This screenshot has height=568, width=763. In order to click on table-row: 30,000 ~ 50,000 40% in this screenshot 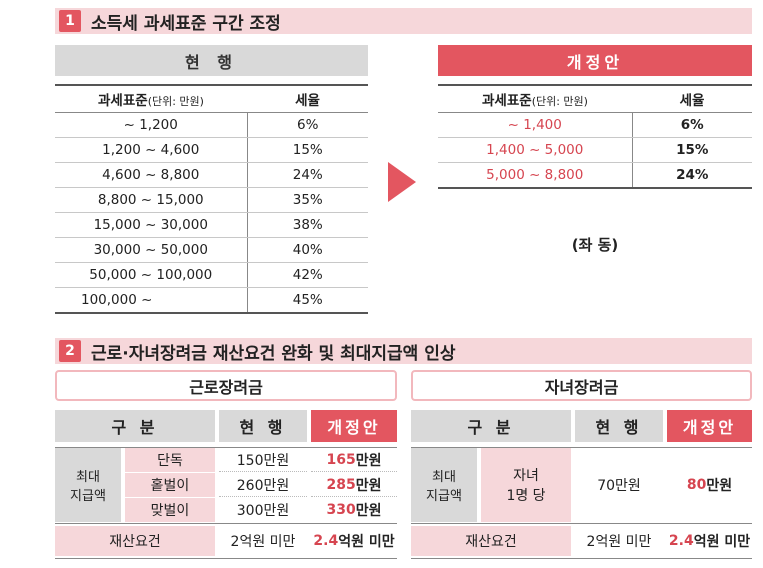, I will do `click(211, 250)`.